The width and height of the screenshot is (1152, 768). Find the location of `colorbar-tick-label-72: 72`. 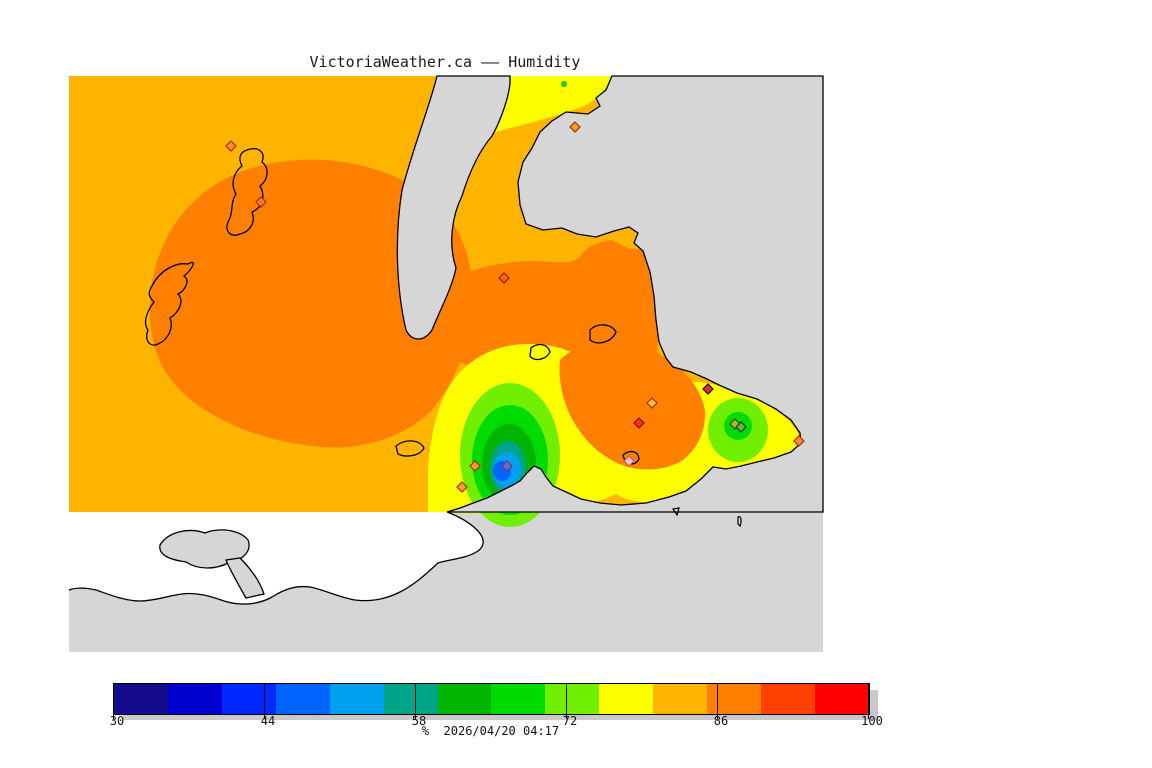

colorbar-tick-label-72: 72 is located at coordinates (570, 721).